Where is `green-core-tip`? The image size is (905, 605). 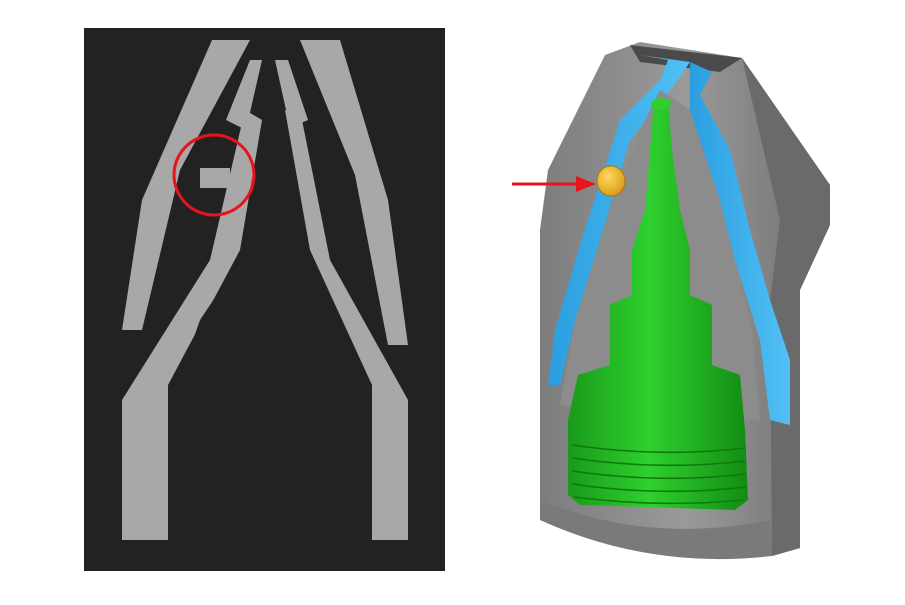
green-core-tip is located at coordinates (661, 104).